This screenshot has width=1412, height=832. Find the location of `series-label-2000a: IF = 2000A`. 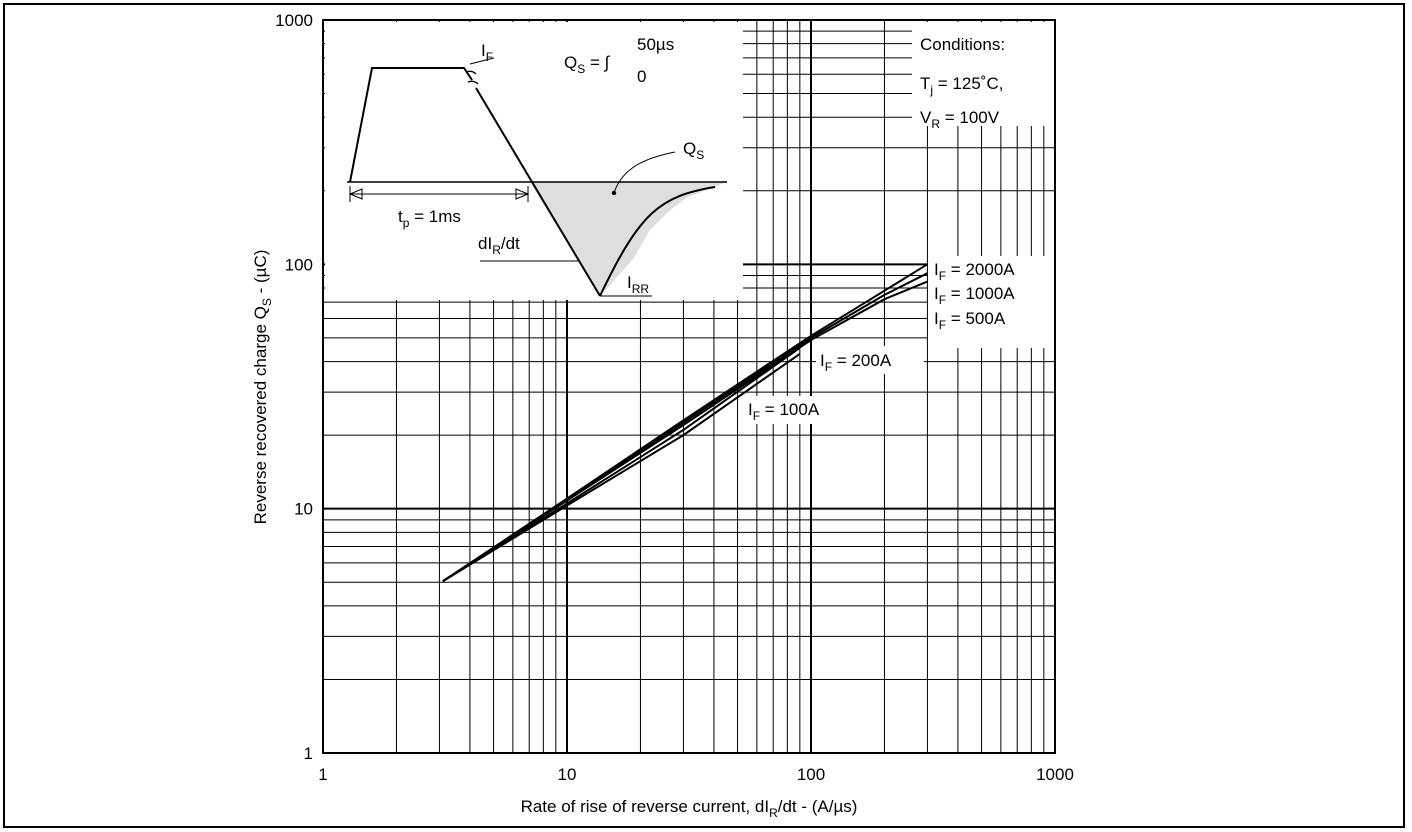

series-label-2000a: IF = 2000A is located at coordinates (974, 271).